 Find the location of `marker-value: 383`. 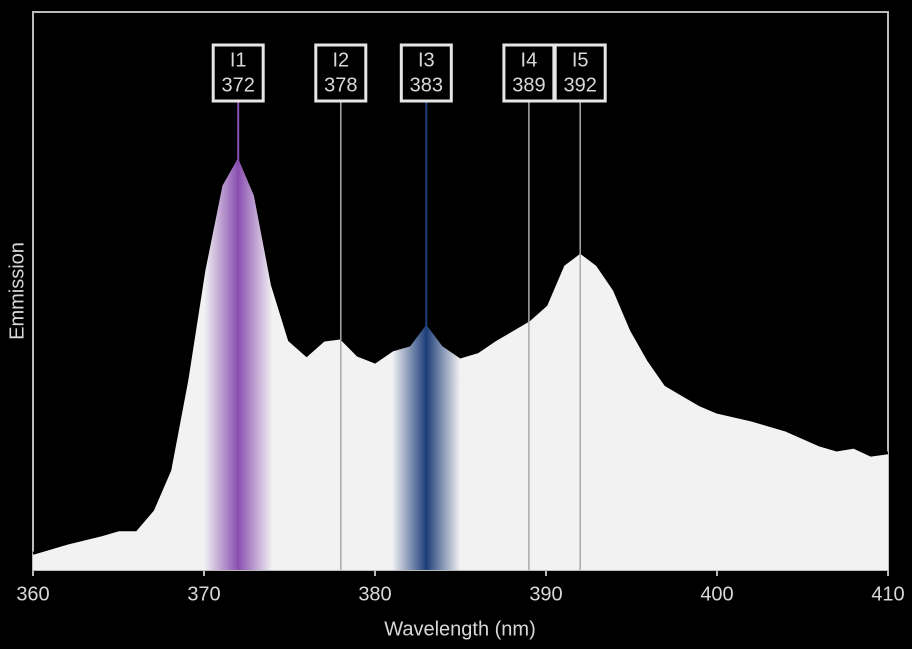

marker-value: 383 is located at coordinates (426, 85).